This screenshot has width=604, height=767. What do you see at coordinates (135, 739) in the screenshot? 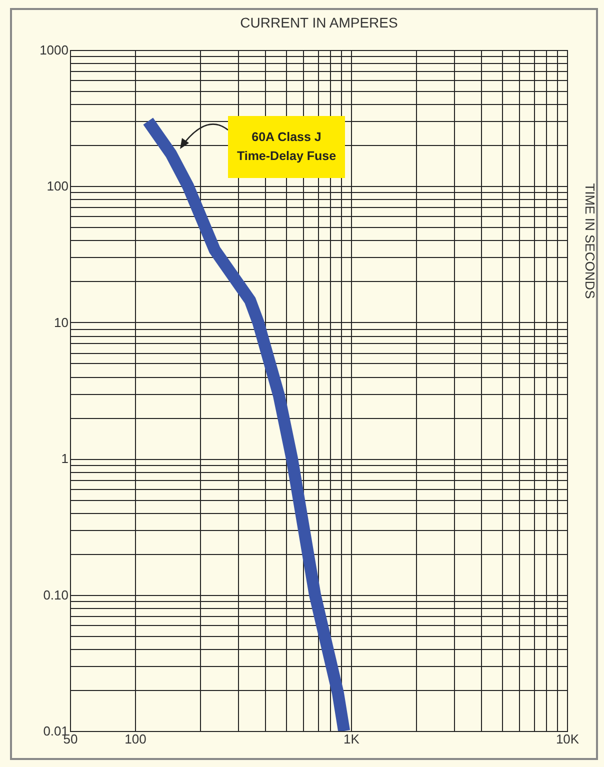
I see `x-tick-label: 100` at bounding box center [135, 739].